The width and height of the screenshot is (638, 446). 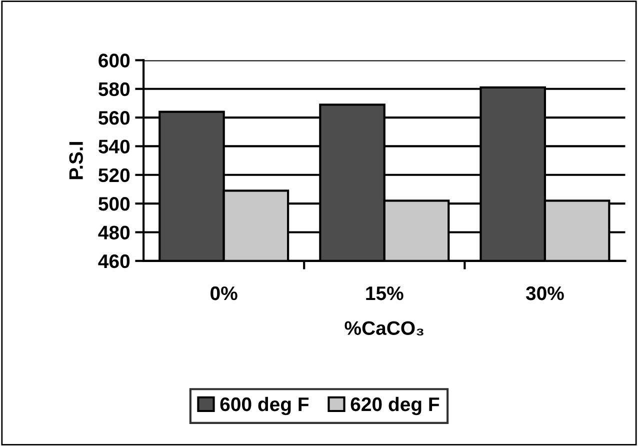 What do you see at coordinates (114, 118) in the screenshot?
I see `y-tick-label: 560` at bounding box center [114, 118].